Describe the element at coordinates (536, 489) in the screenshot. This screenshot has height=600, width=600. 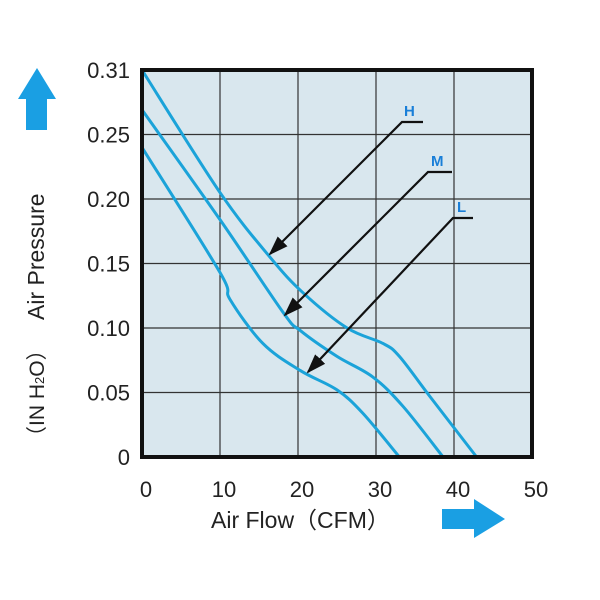
I see `x-tick-label: 50` at that location.